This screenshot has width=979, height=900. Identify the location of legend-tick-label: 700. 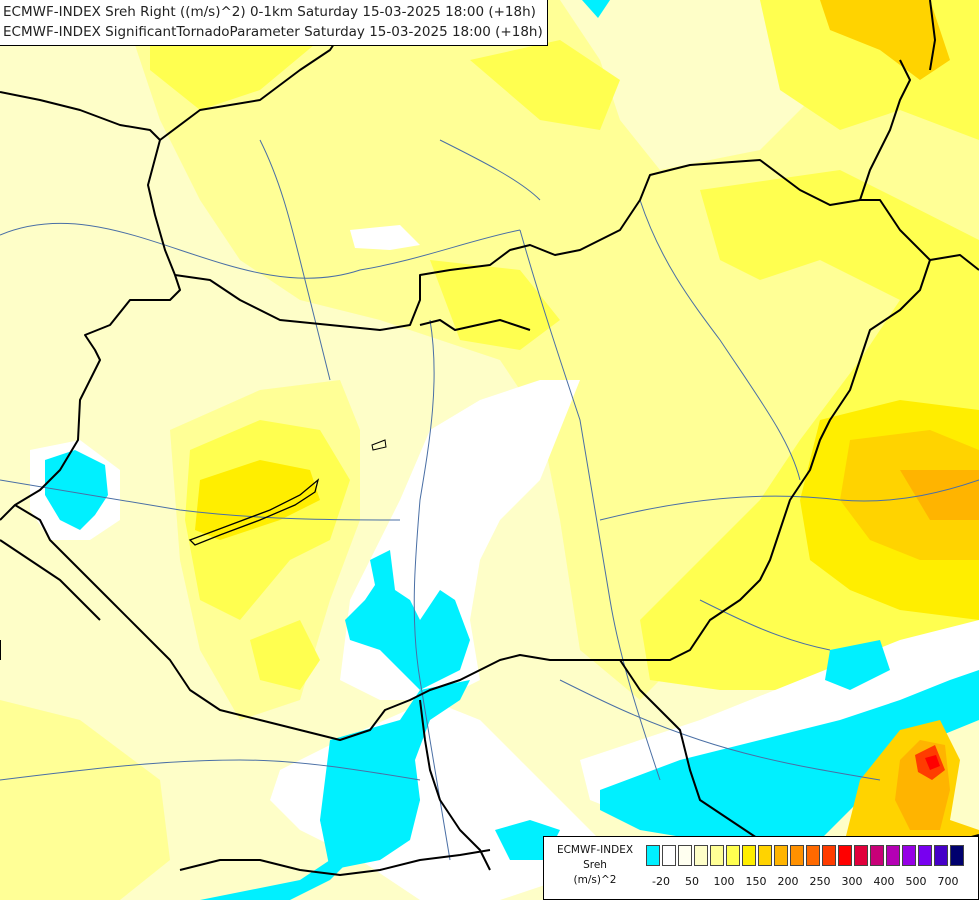
(948, 881).